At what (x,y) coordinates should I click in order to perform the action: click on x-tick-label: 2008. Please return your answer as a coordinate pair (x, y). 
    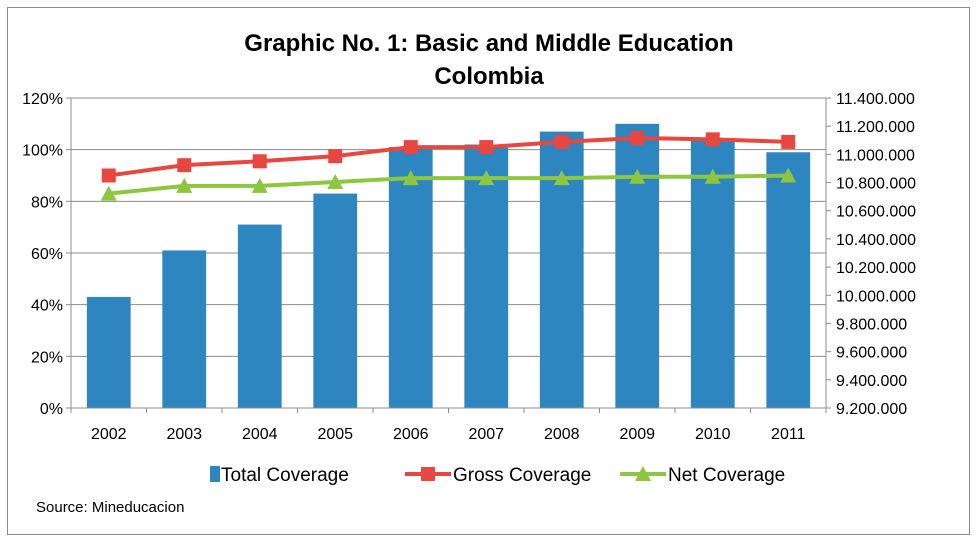
    Looking at the image, I should click on (562, 434).